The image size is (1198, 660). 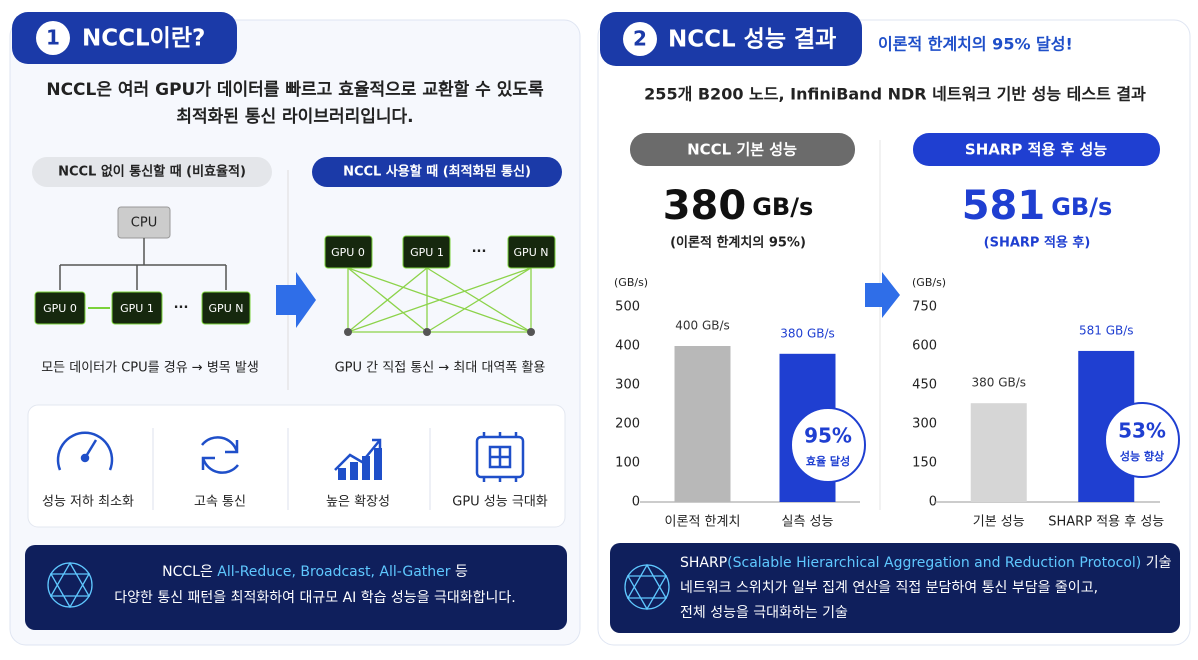 I want to click on benefit: 높은 확장성, so click(x=358, y=502).